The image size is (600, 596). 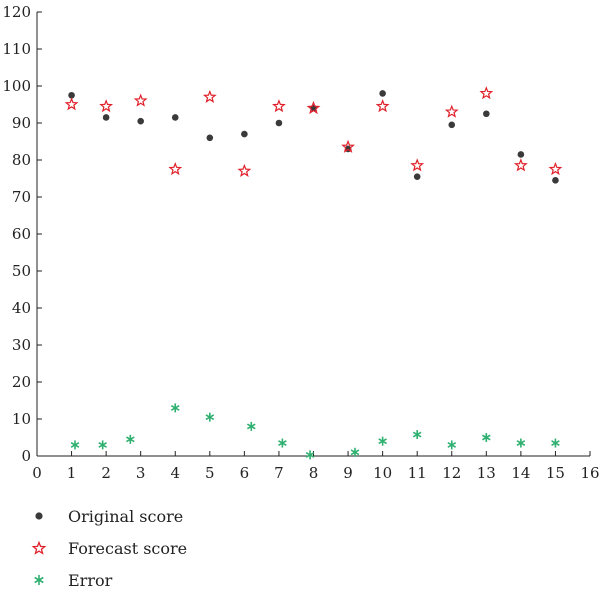 I want to click on x-tick-label: 7, so click(x=279, y=473).